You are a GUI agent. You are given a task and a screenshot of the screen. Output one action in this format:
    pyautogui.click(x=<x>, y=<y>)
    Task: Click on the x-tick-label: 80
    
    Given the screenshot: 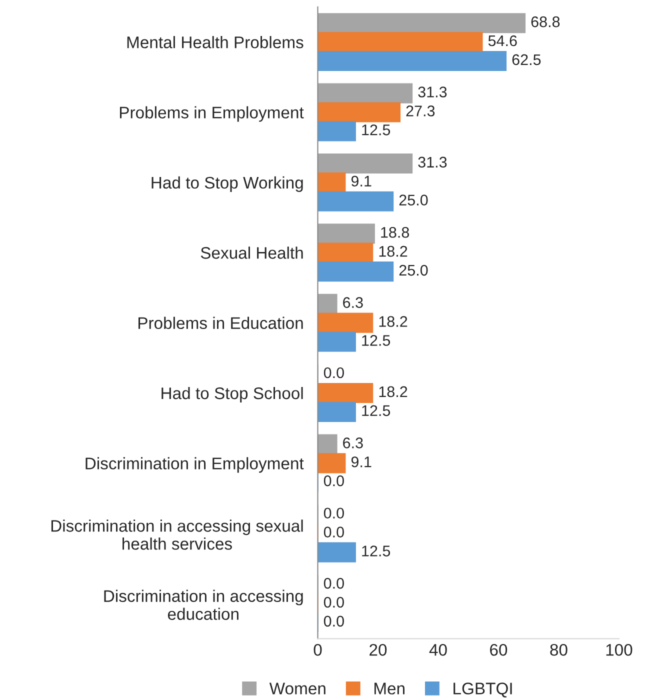 What is the action you would take?
    pyautogui.click(x=559, y=650)
    